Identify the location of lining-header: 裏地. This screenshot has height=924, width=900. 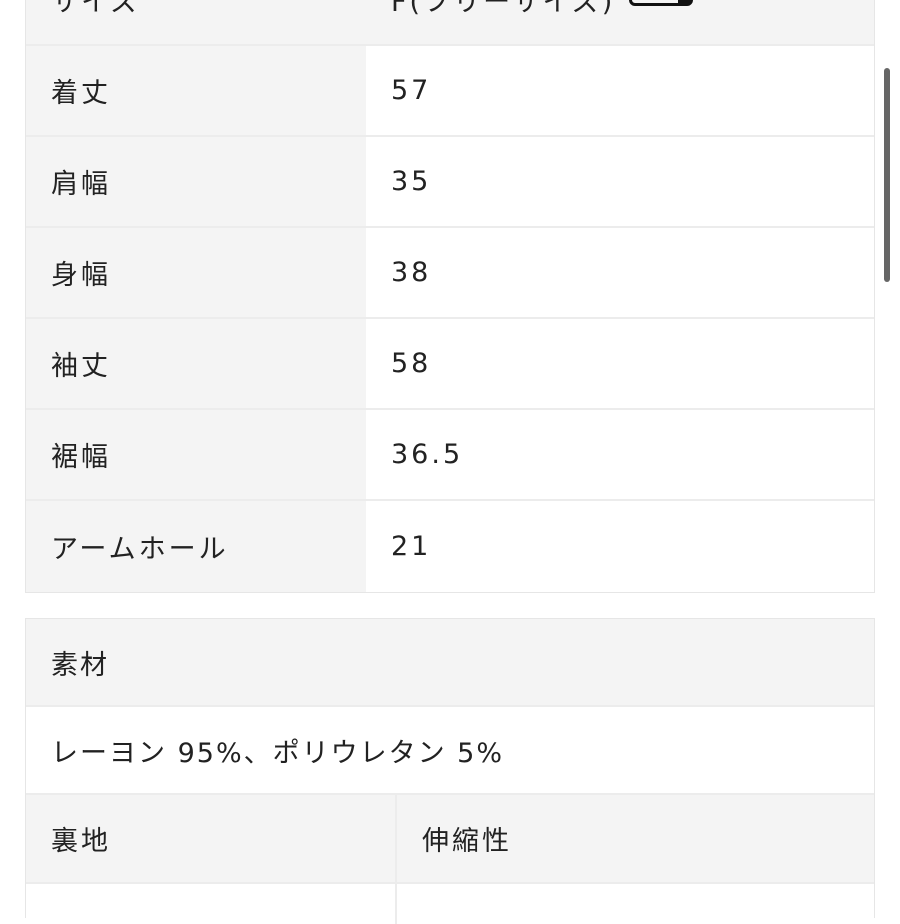
(211, 838).